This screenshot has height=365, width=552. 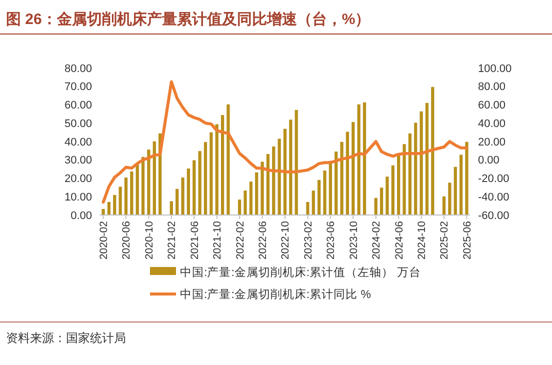 I want to click on y-tick-label: 40.00, so click(x=78, y=142).